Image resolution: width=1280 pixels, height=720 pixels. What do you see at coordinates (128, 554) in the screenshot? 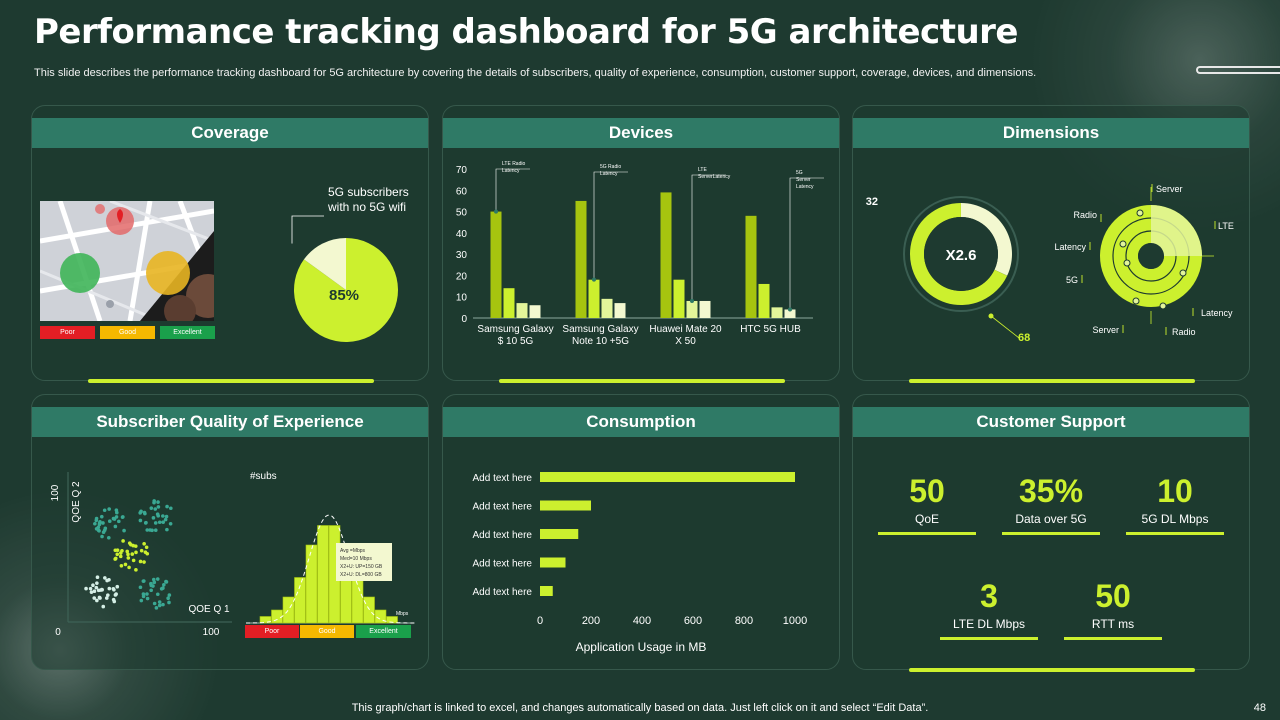
I see `scatter-points` at bounding box center [128, 554].